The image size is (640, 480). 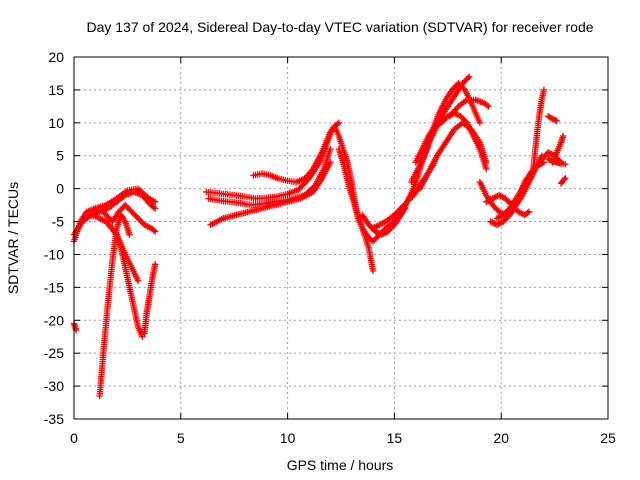 I want to click on y-tick-label: -15, so click(x=54, y=287).